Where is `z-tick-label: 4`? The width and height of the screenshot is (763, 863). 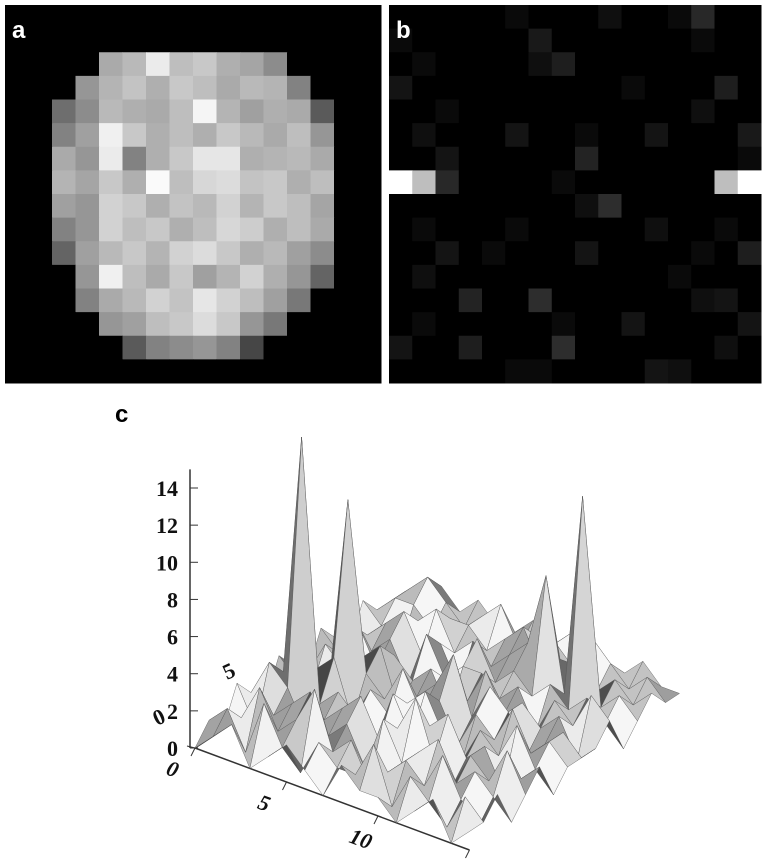 z-tick-label: 4 is located at coordinates (172, 674).